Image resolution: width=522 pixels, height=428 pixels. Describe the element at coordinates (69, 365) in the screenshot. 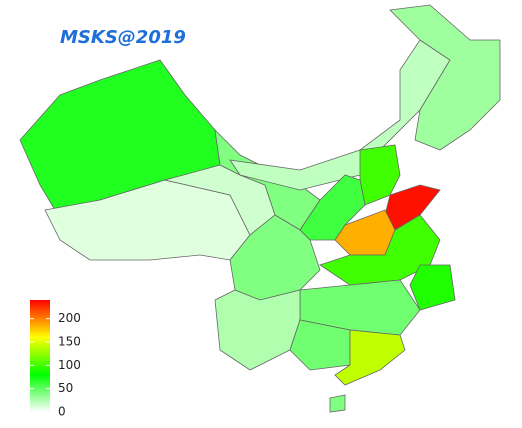

I see `tick-label: 100` at that location.